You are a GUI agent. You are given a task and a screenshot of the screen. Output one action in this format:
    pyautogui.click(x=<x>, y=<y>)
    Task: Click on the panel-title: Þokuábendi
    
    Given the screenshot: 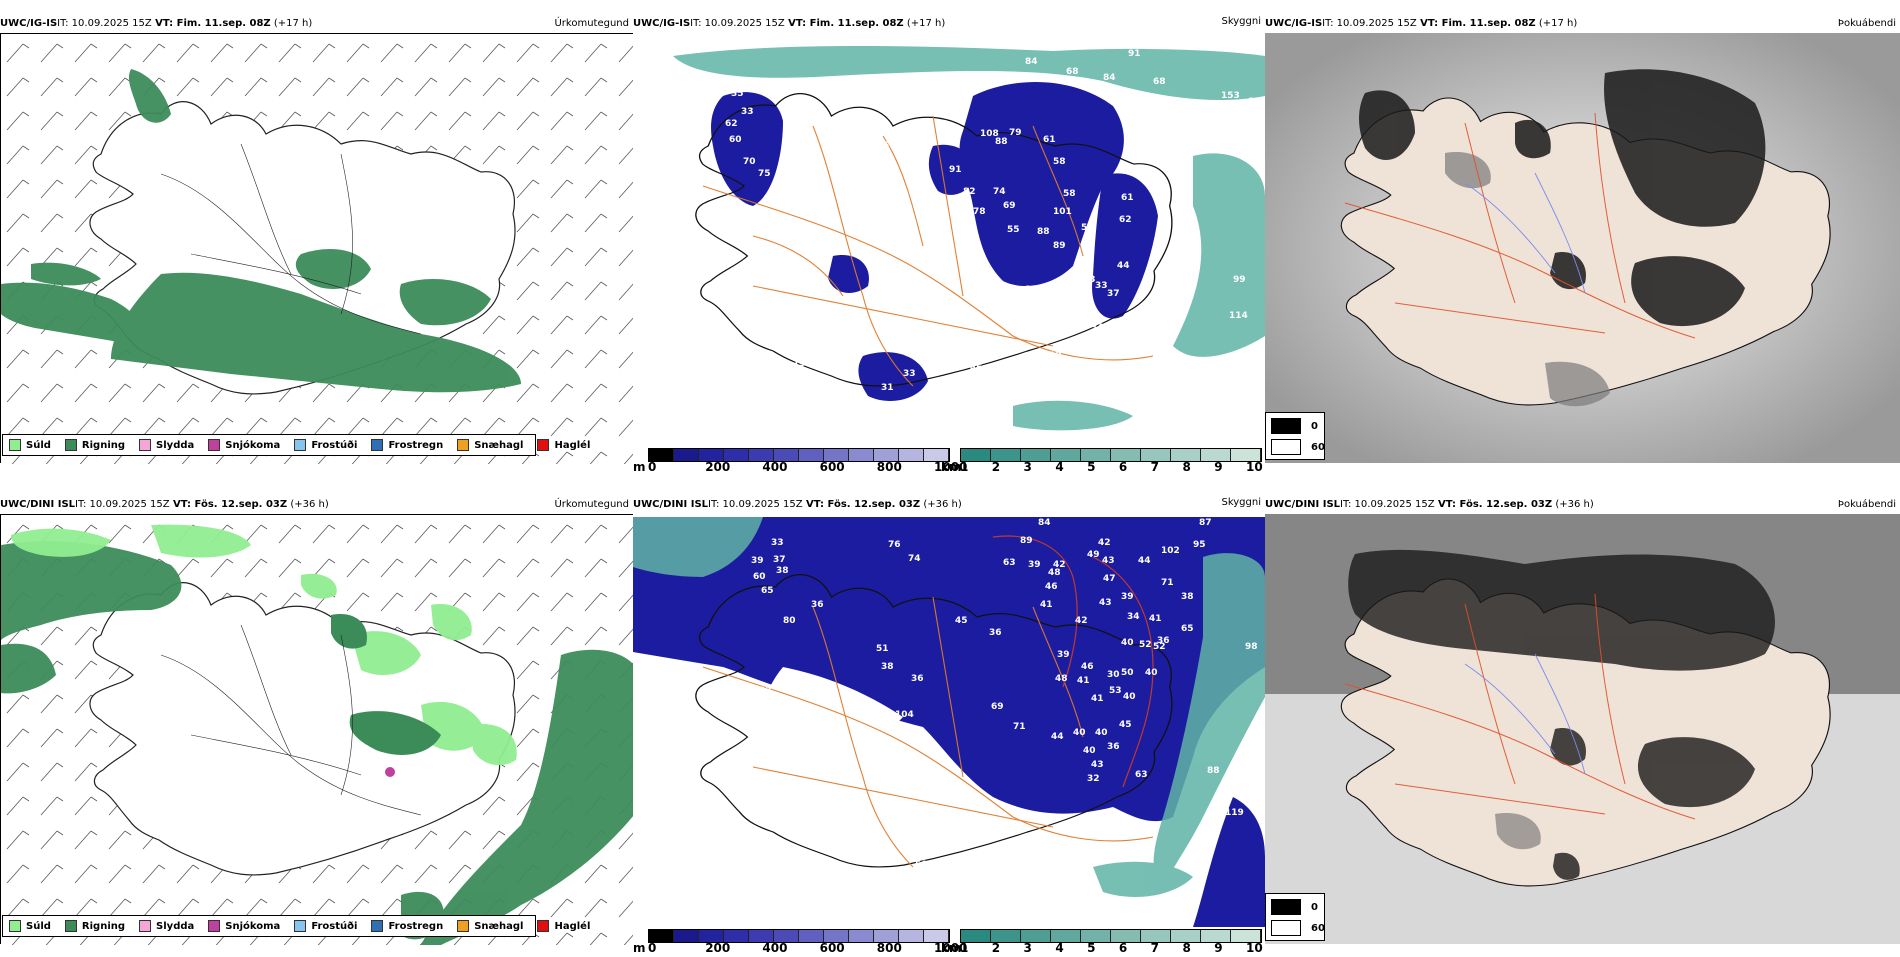 What is the action you would take?
    pyautogui.click(x=1866, y=504)
    